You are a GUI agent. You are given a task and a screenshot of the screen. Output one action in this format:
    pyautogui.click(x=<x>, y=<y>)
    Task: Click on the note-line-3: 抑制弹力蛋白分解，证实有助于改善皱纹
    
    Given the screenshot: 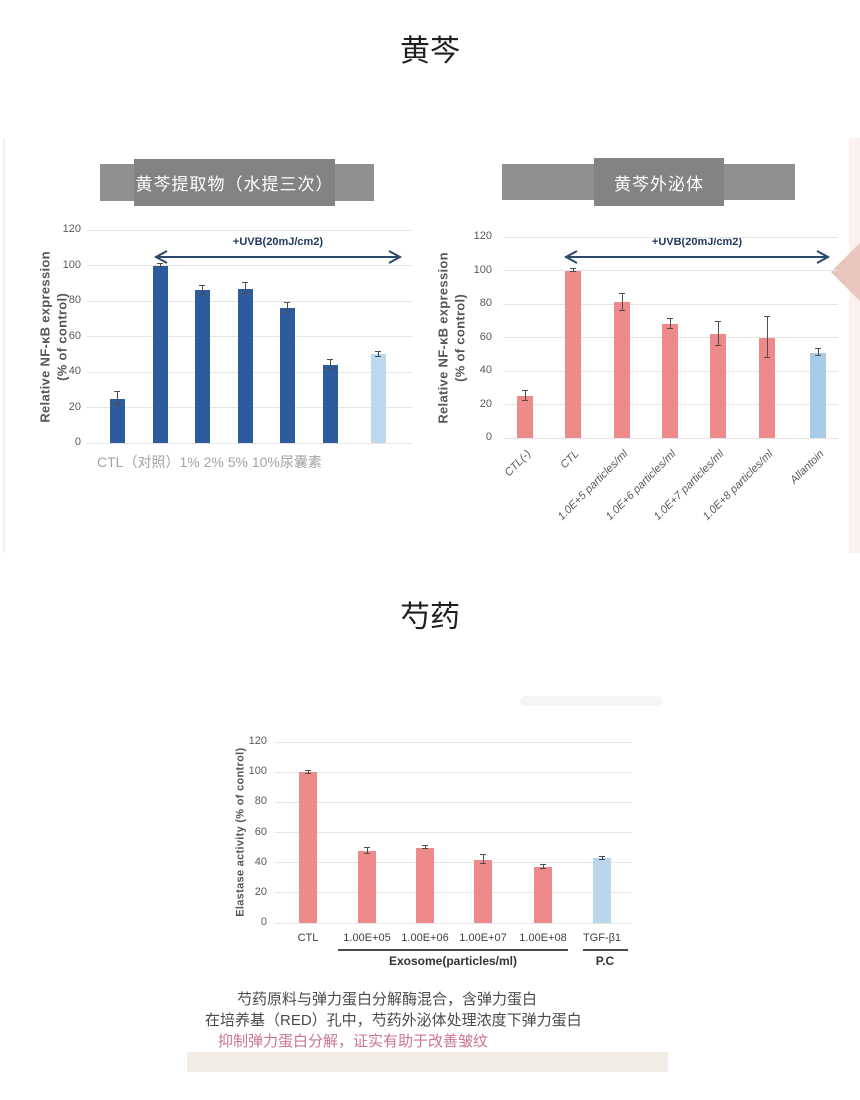 What is the action you would take?
    pyautogui.click(x=353, y=1041)
    